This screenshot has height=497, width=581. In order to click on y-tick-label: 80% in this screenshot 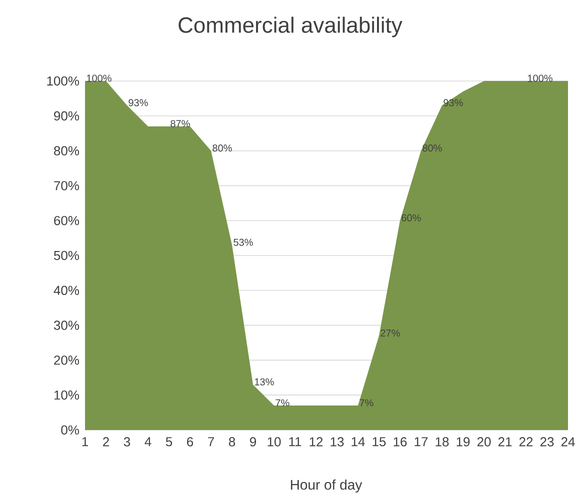, I will do `click(67, 151)`.